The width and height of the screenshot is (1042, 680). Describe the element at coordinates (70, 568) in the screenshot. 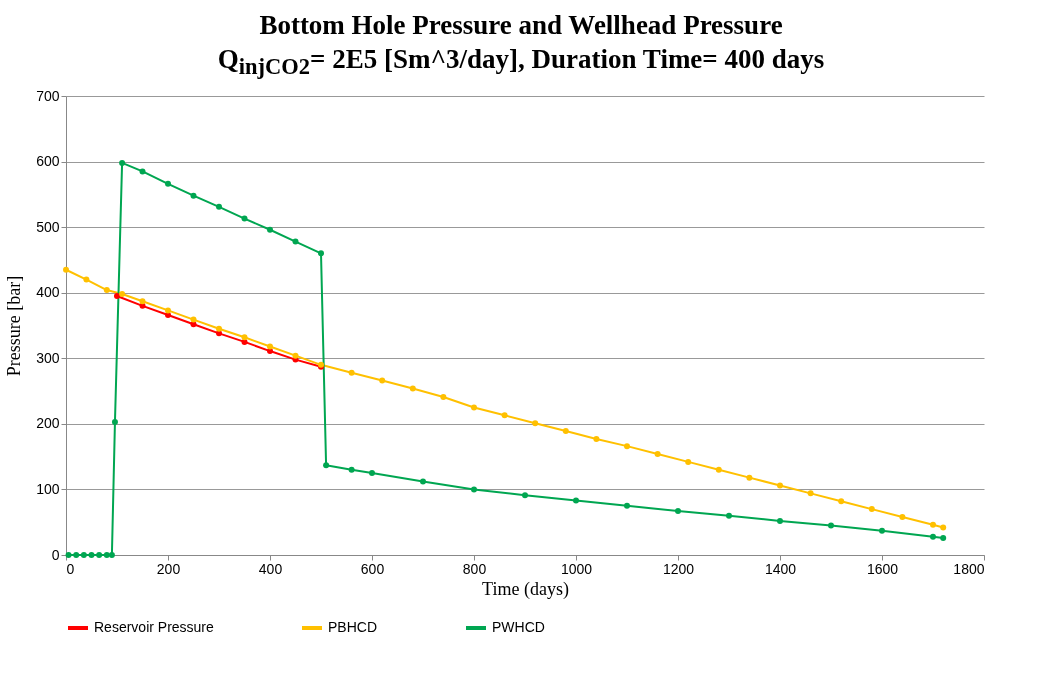

I see `x-tick-label: 0` at that location.